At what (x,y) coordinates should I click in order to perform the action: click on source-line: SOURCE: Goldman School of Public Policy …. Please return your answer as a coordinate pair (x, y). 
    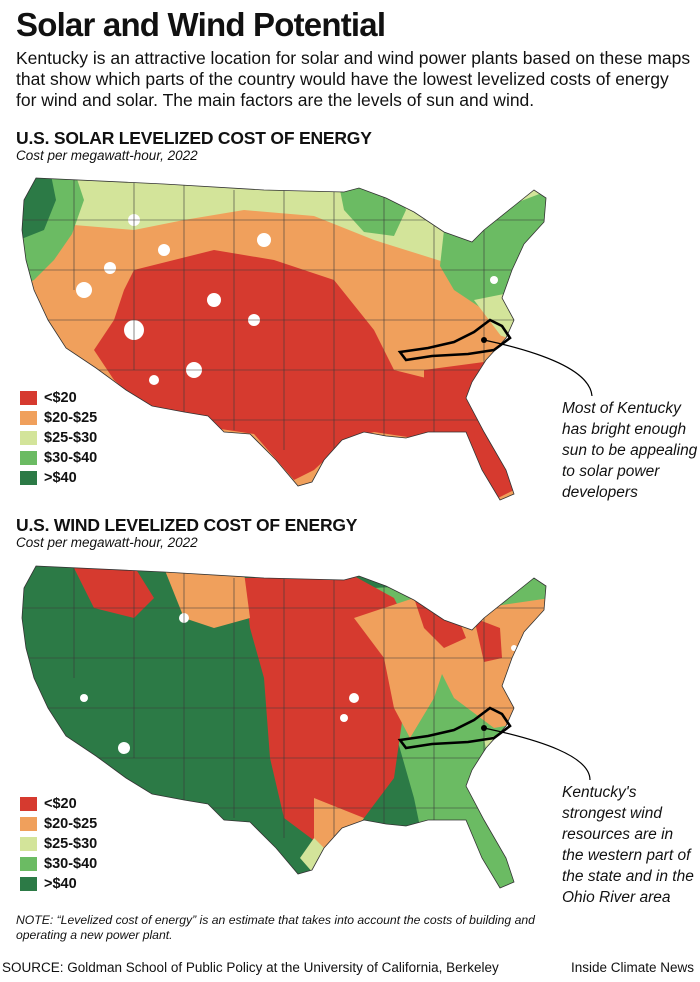
    Looking at the image, I should click on (250, 967).